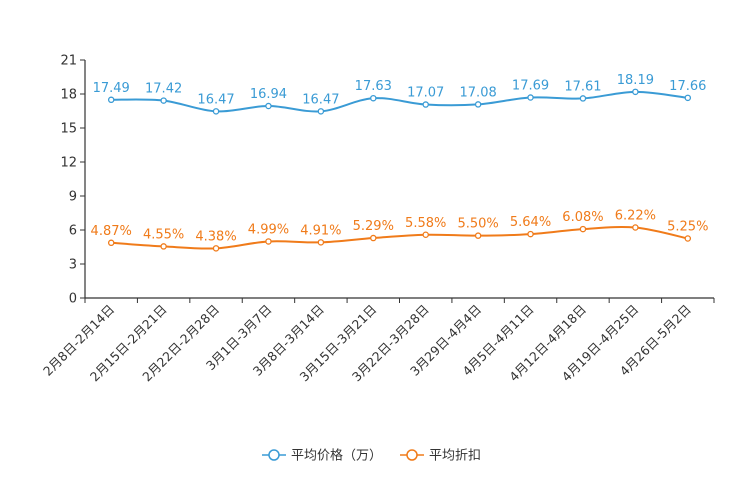 This screenshot has height=496, width=744. Describe the element at coordinates (163, 89) in the screenshot. I see `data-label: 17.42` at that location.